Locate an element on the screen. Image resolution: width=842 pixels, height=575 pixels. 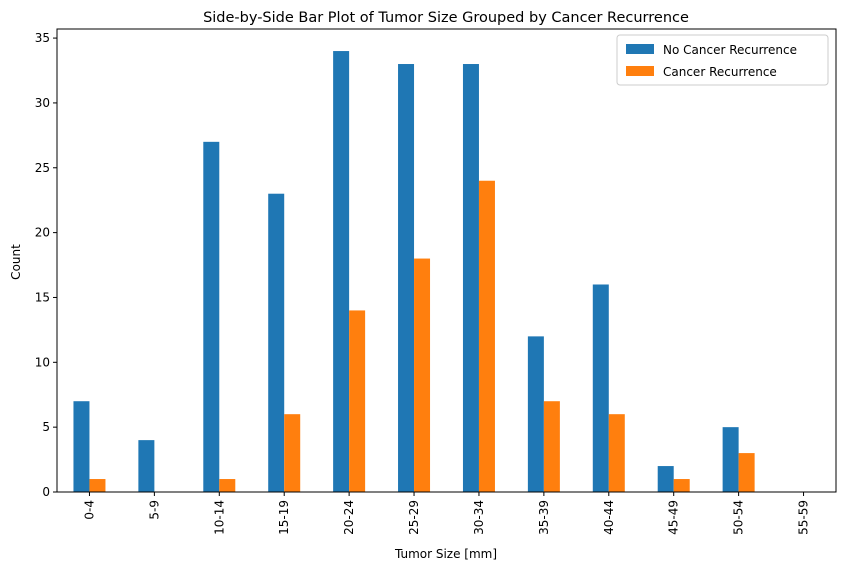
x-tick-label: 0-4 is located at coordinates (89, 510).